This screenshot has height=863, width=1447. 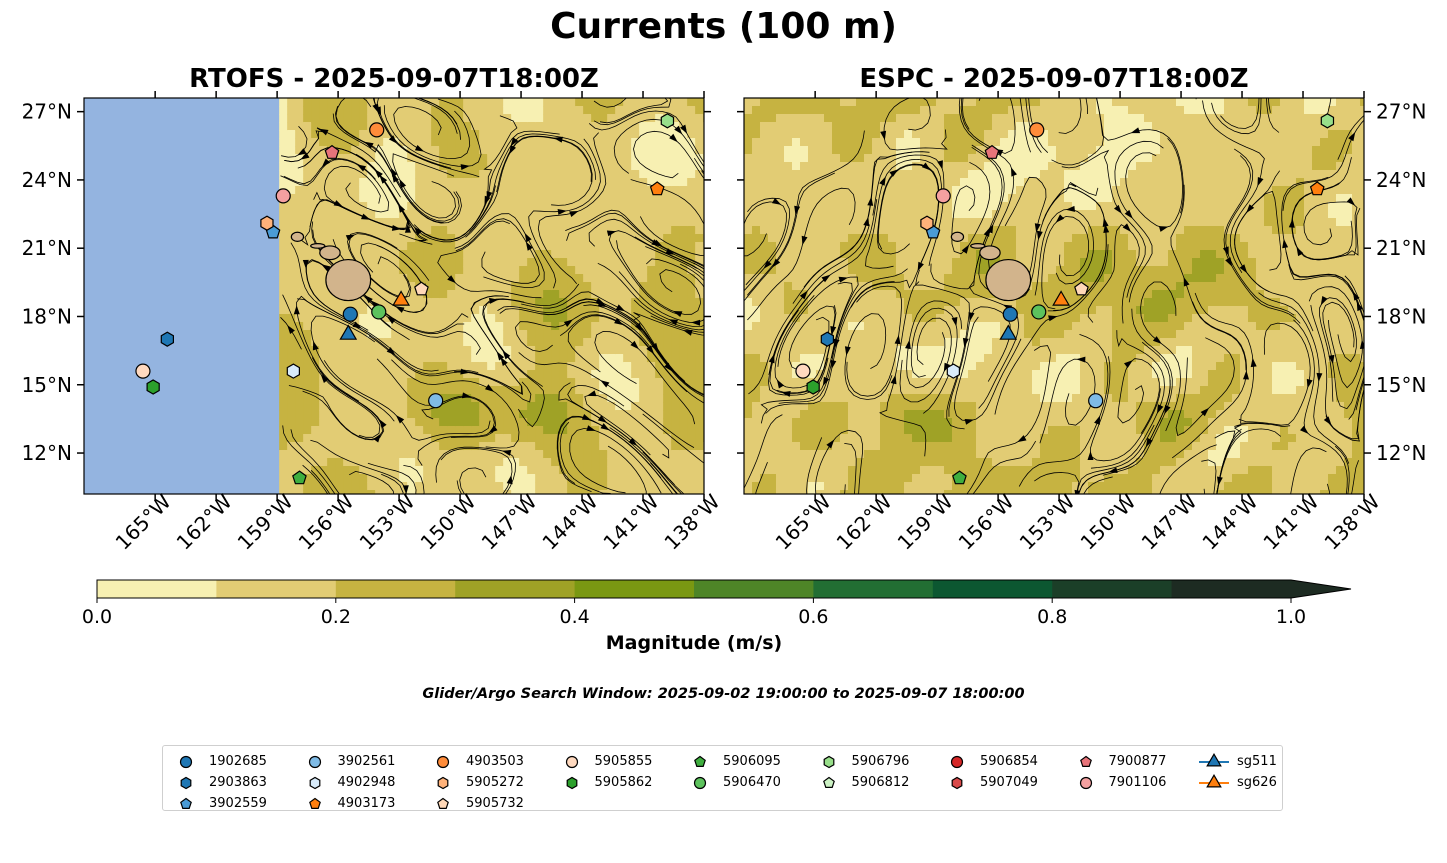 What do you see at coordinates (265, 521) in the screenshot?
I see `lon-tick-label: 159°W` at bounding box center [265, 521].